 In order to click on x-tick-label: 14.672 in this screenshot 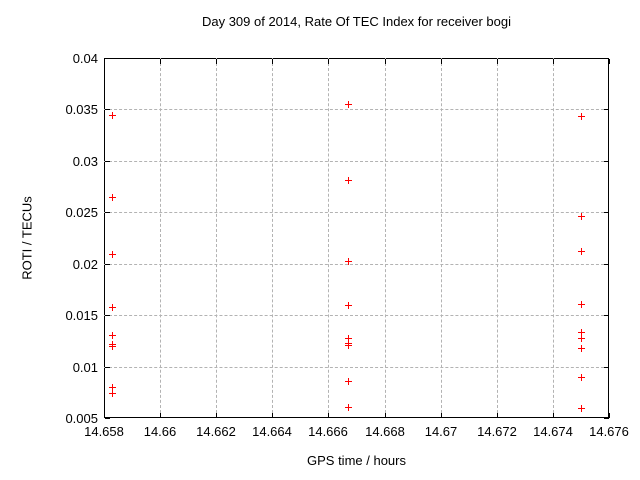, I will do `click(497, 431)`.